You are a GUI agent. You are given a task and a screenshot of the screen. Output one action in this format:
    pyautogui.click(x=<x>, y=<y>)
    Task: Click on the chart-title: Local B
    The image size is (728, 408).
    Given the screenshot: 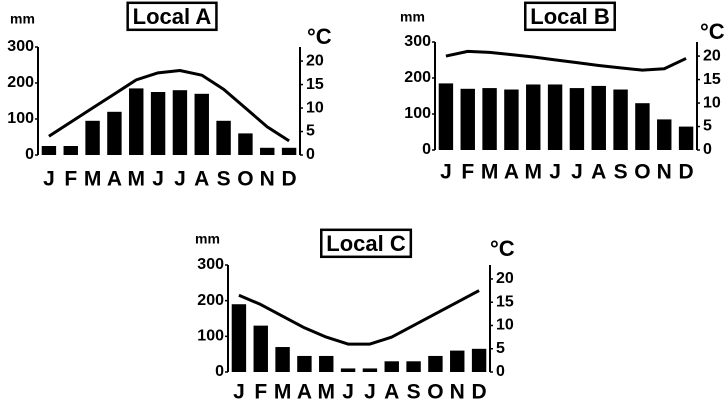 What is the action you would take?
    pyautogui.click(x=569, y=16)
    